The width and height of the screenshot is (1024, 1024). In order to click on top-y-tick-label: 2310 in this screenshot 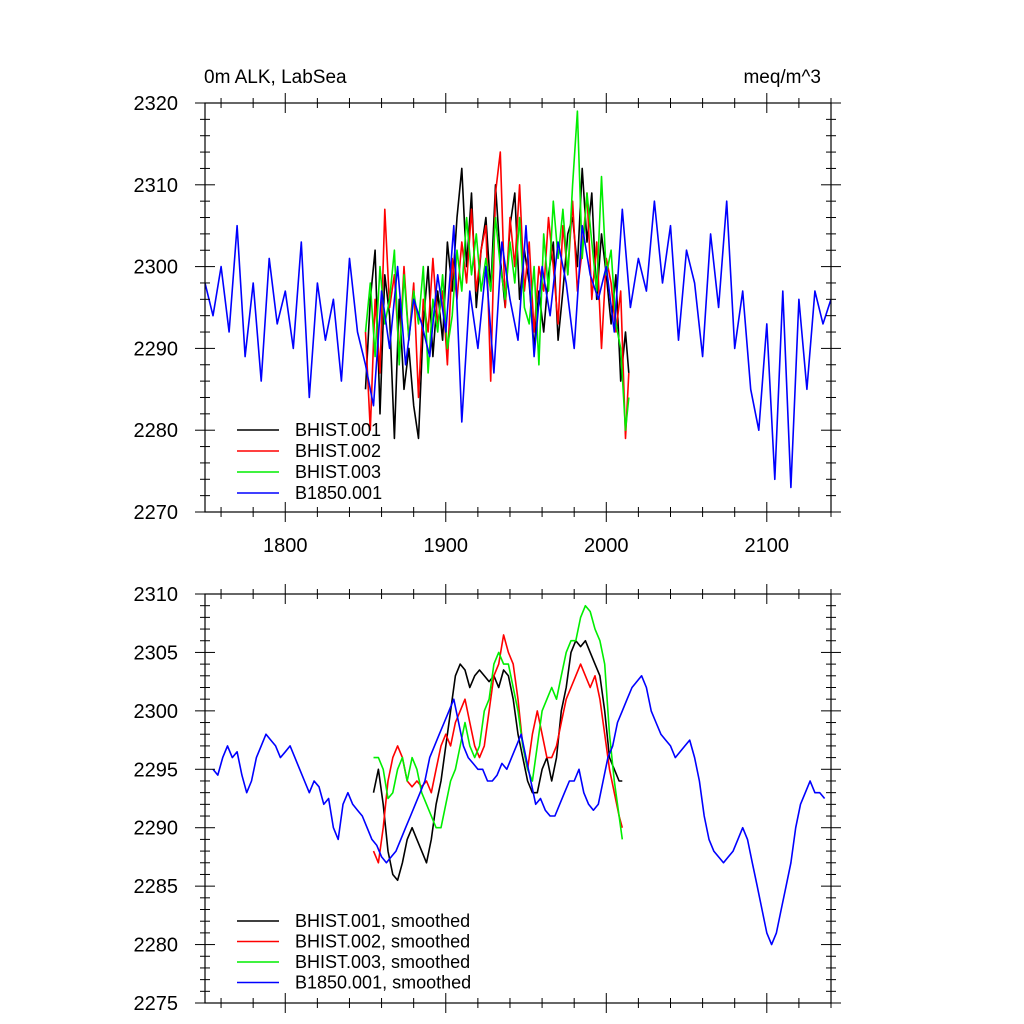, I will do `click(156, 186)`.